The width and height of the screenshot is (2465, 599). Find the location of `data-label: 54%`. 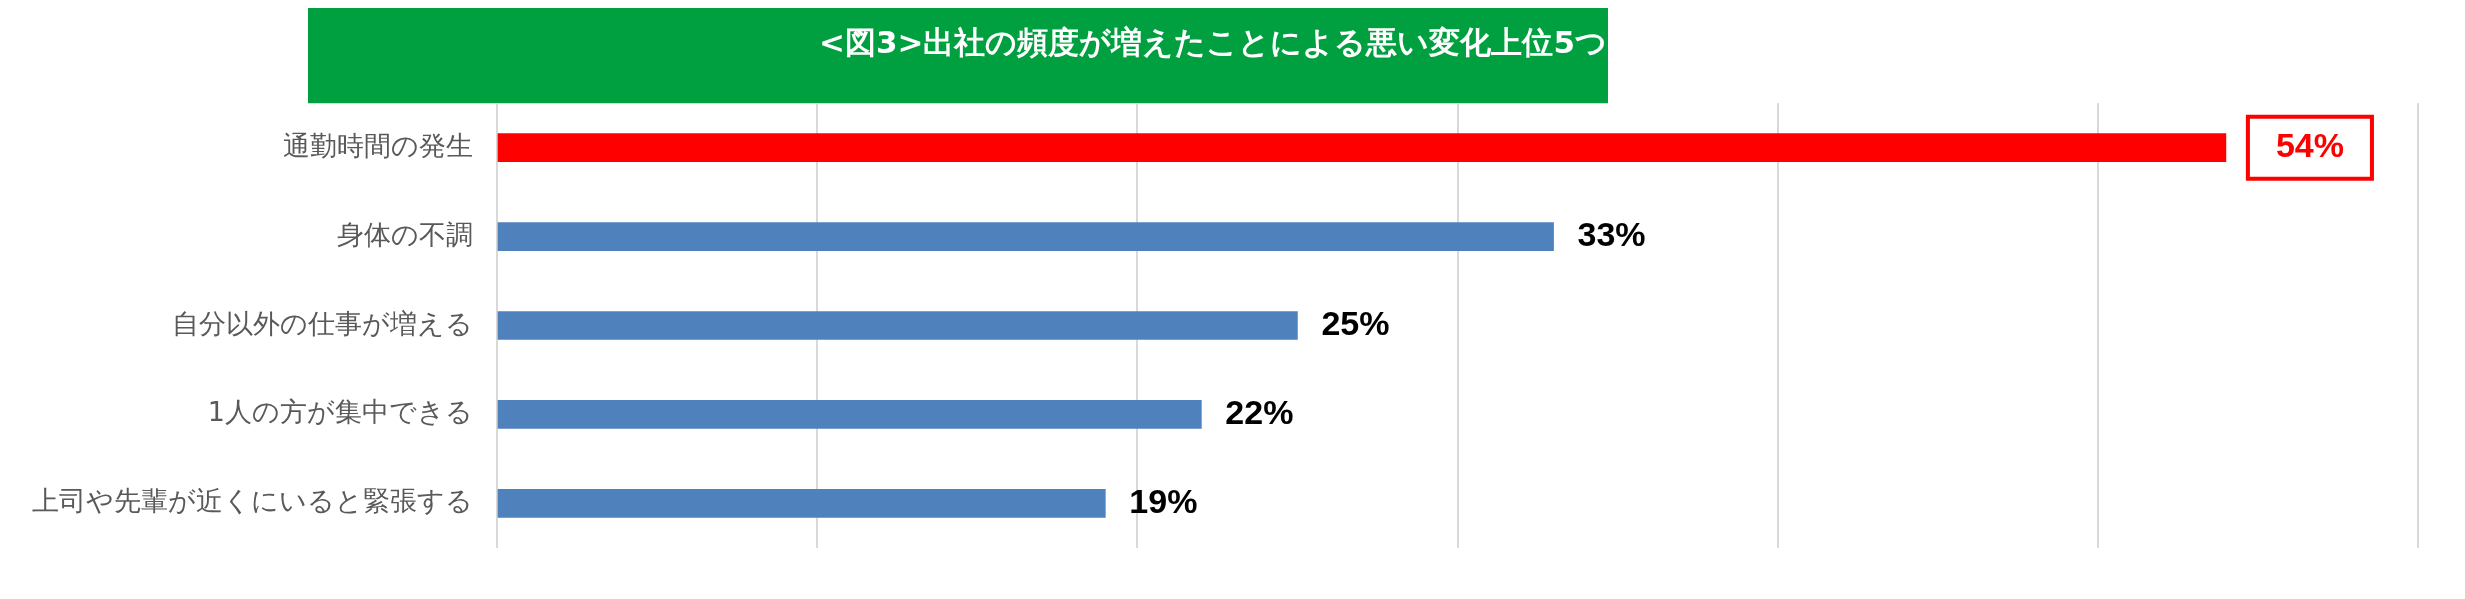

data-label: 54% is located at coordinates (2309, 145).